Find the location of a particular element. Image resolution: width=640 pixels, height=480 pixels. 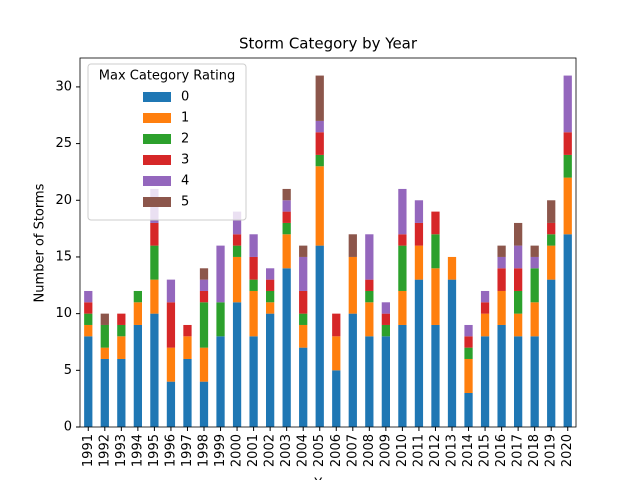

legend-label: 5 is located at coordinates (185, 202).